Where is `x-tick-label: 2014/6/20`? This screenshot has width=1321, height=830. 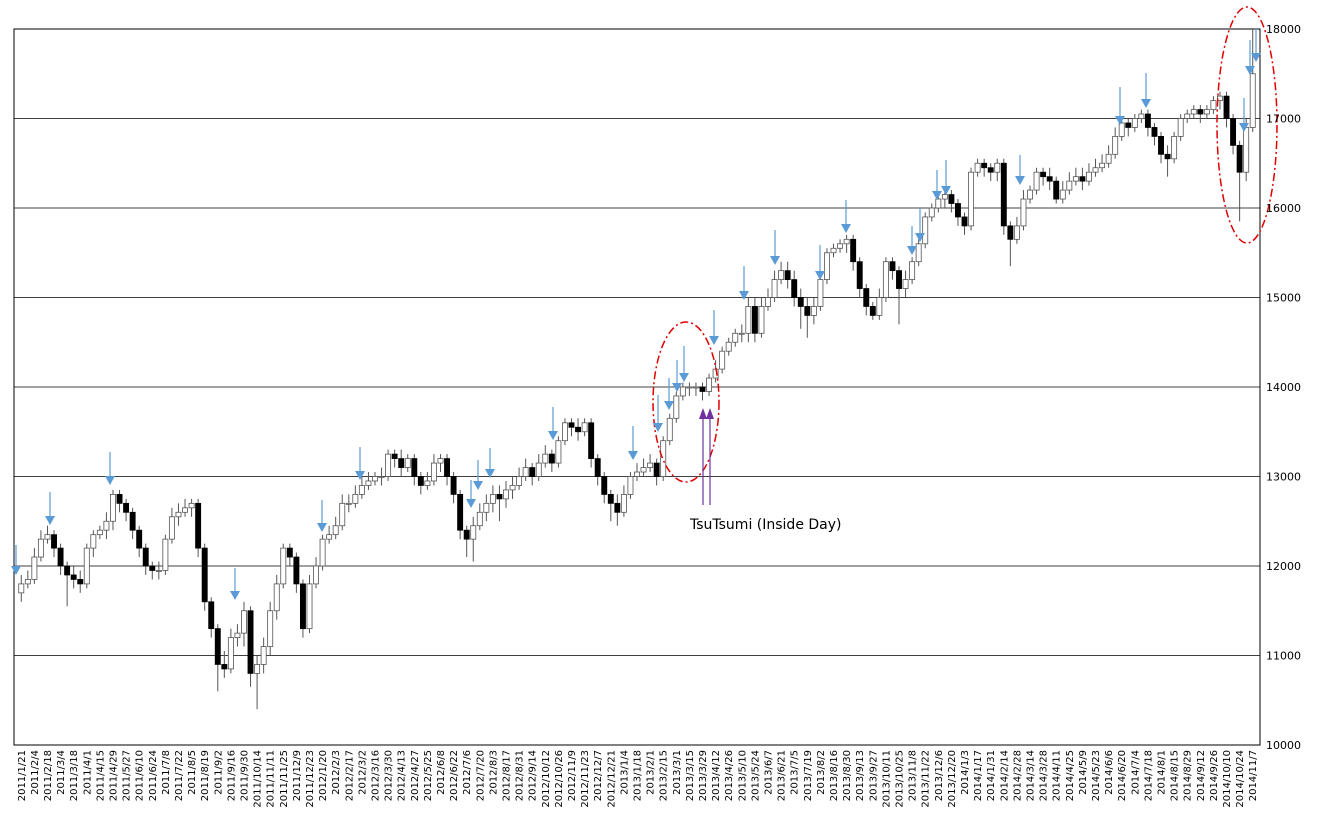
x-tick-label: 2014/6/20 is located at coordinates (1122, 775).